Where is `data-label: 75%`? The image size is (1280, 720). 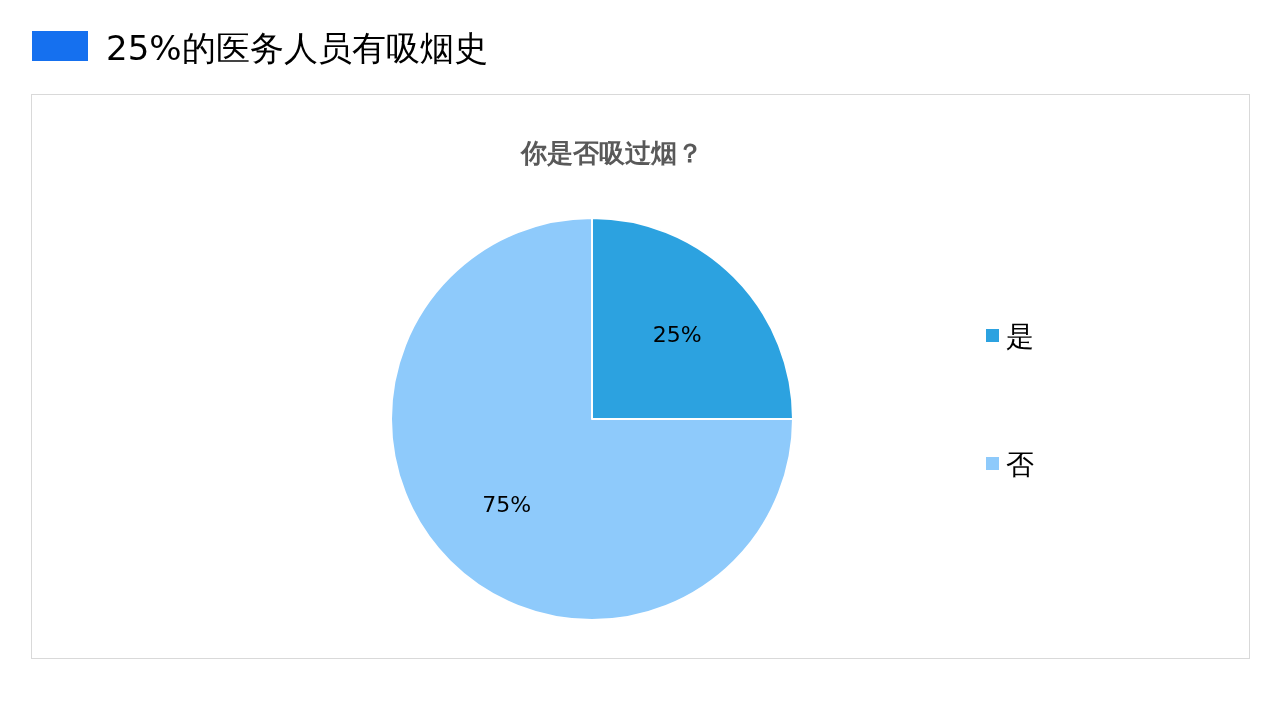
data-label: 75% is located at coordinates (507, 505).